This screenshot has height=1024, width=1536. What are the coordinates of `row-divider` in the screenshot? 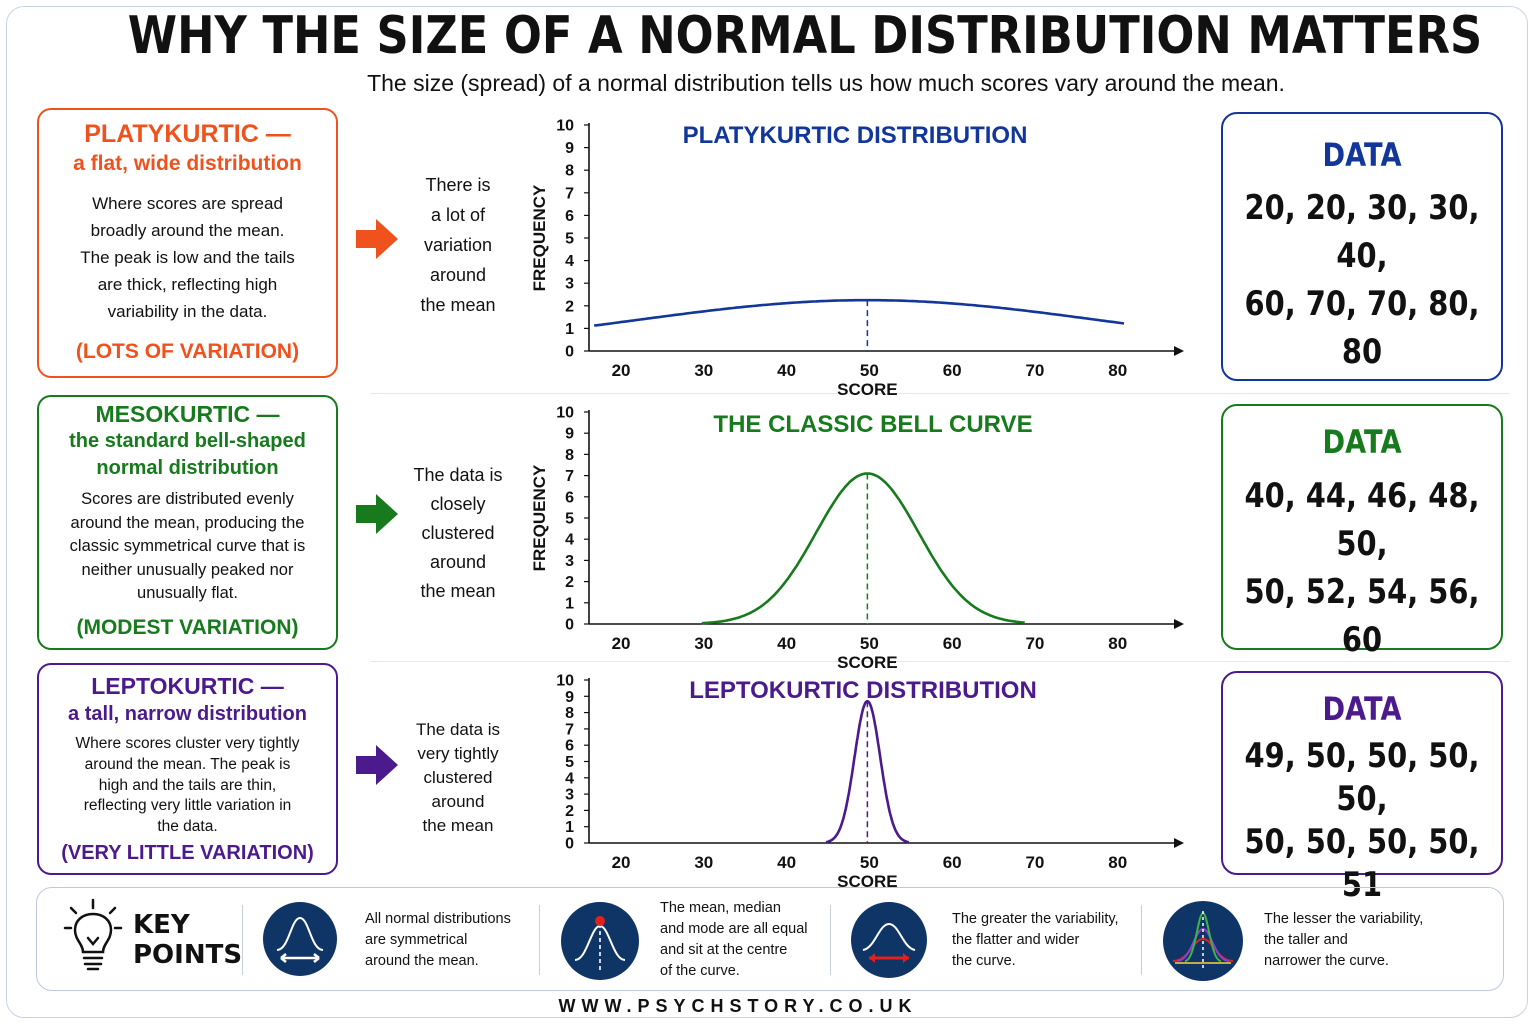 It's located at (940, 393).